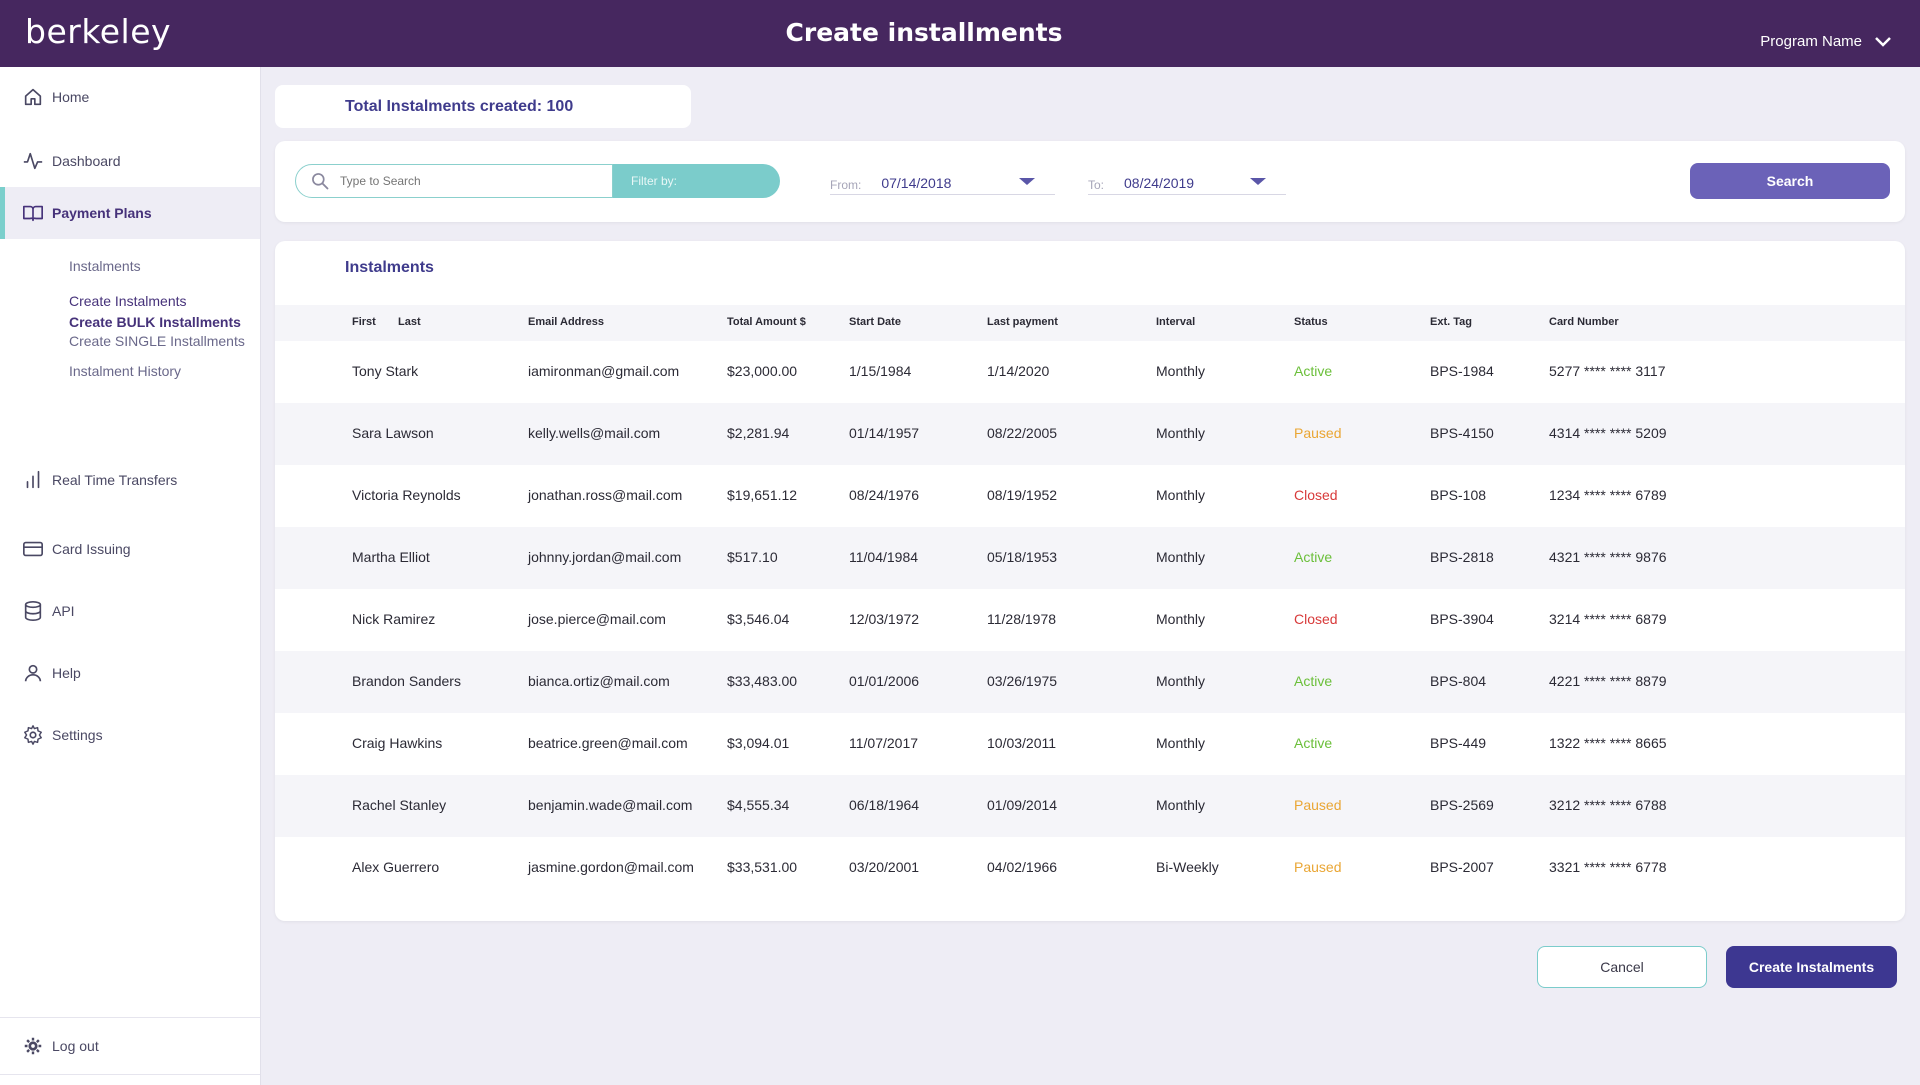 The image size is (1920, 1085). What do you see at coordinates (916, 182) in the screenshot?
I see `from-date-value: 07/14/2018` at bounding box center [916, 182].